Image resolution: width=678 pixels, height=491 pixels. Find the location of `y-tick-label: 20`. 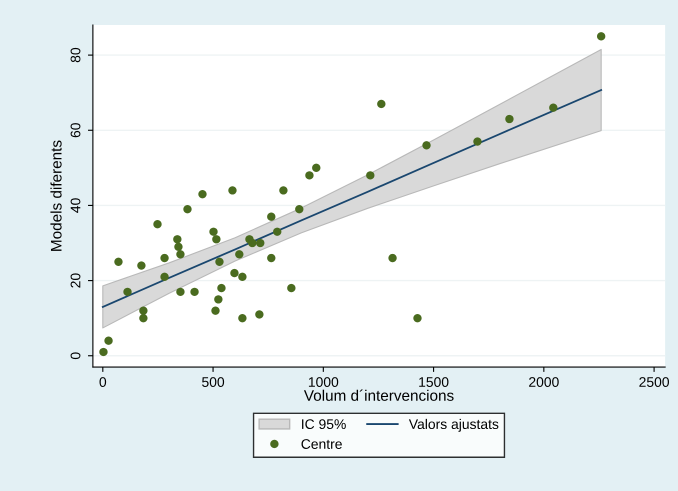

y-tick-label: 20 is located at coordinates (75, 280).